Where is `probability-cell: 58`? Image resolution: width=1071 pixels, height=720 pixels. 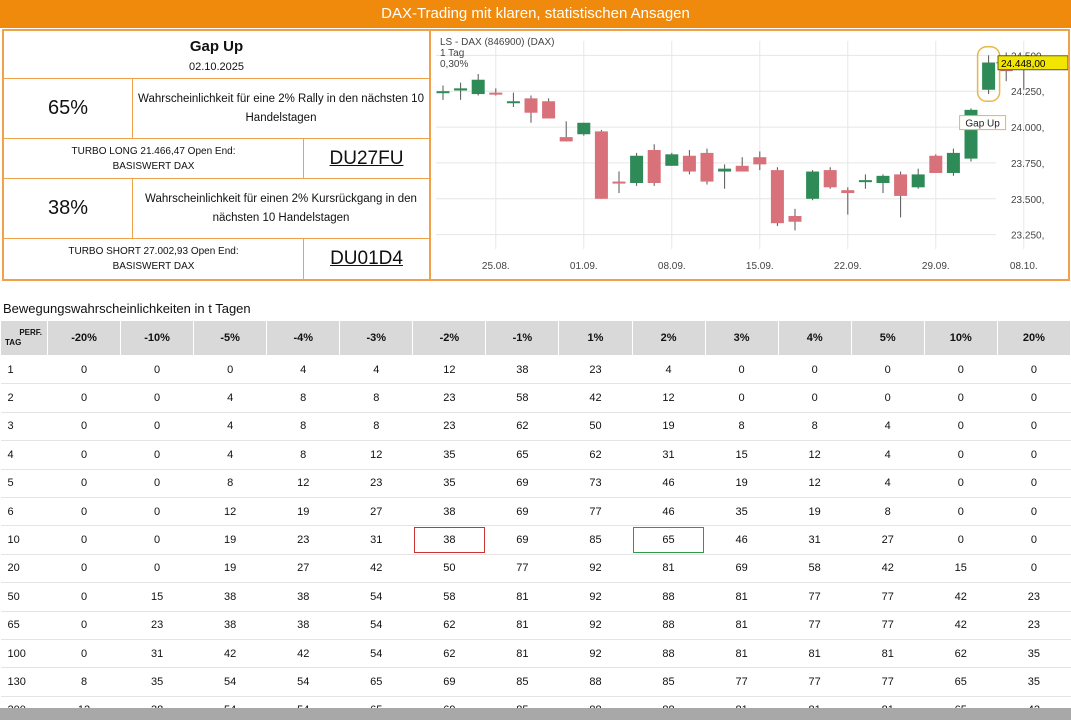 probability-cell: 58 is located at coordinates (815, 569).